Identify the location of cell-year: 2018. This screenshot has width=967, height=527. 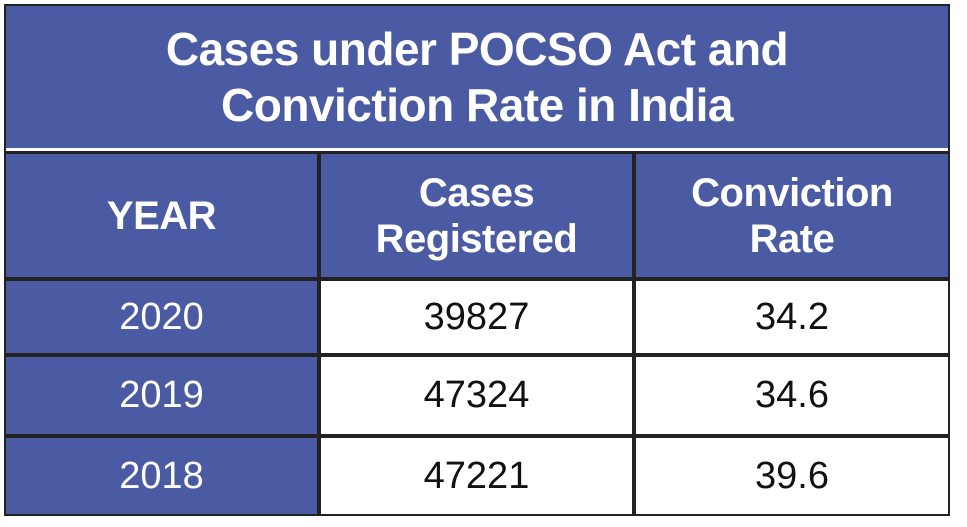
(161, 476).